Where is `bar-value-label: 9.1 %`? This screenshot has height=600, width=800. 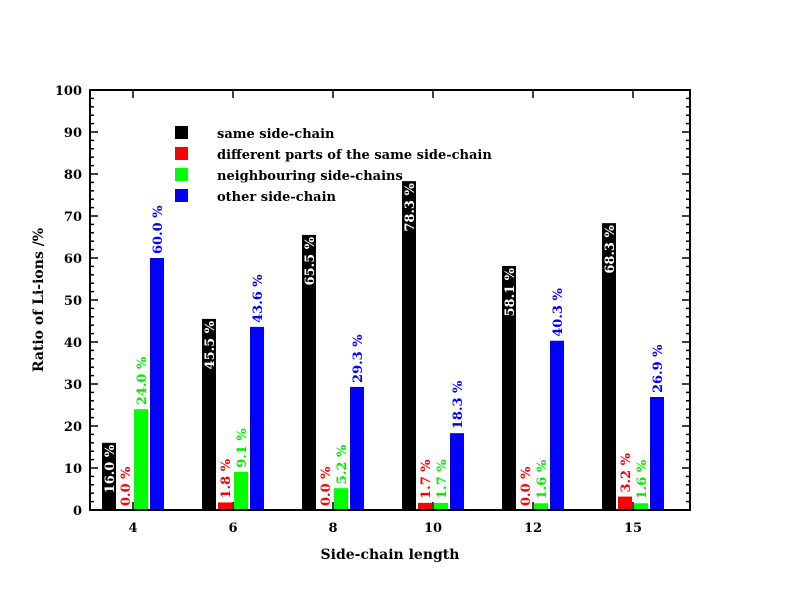 bar-value-label: 9.1 % is located at coordinates (242, 448).